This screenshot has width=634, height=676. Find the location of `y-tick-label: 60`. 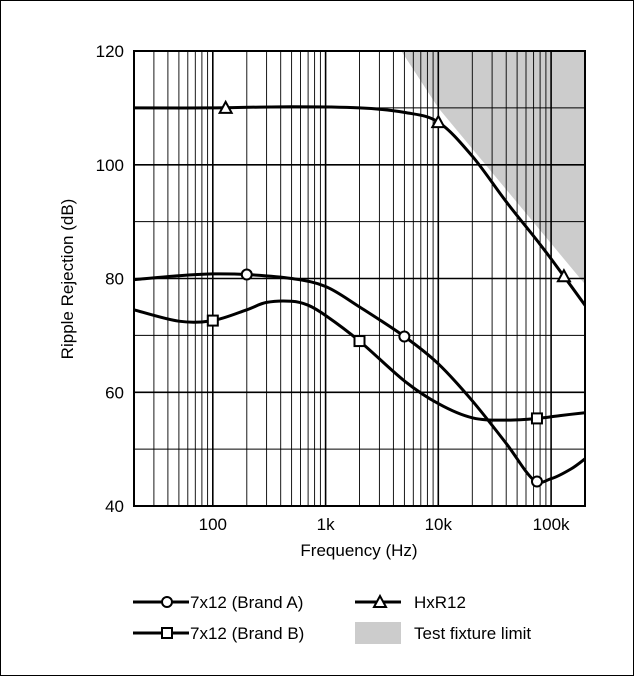

y-tick-label: 60 is located at coordinates (114, 392).